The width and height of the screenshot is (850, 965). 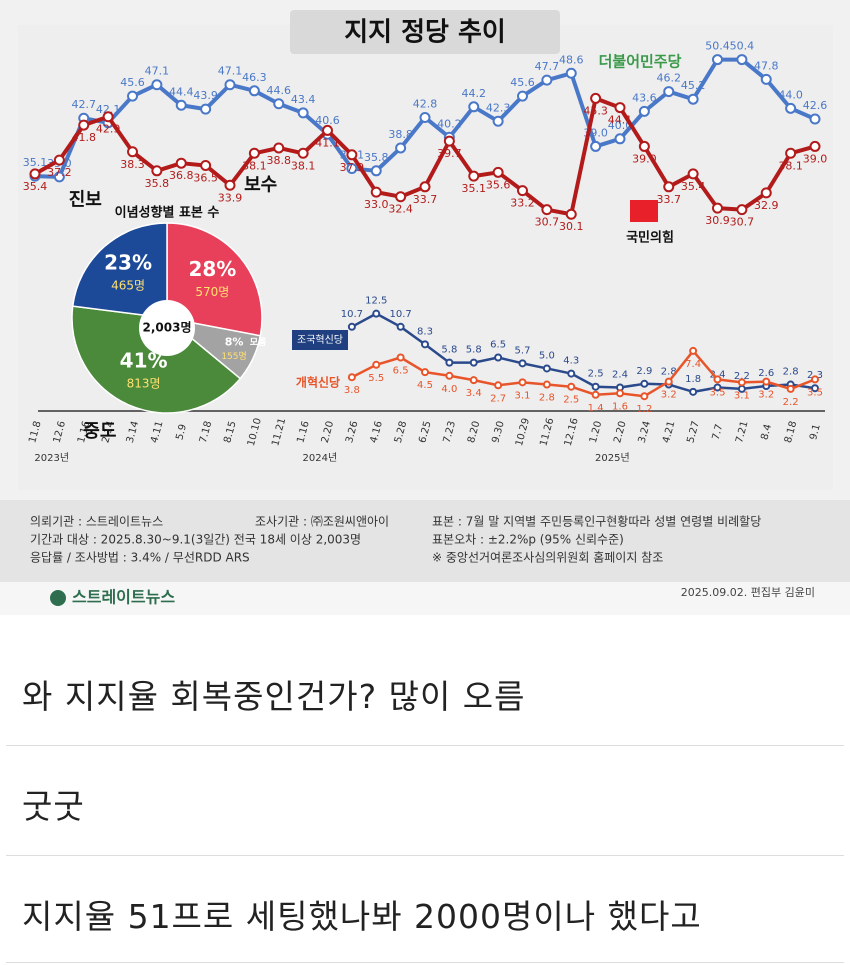 What do you see at coordinates (181, 432) in the screenshot?
I see `x-tick-label: 5.9` at bounding box center [181, 432].